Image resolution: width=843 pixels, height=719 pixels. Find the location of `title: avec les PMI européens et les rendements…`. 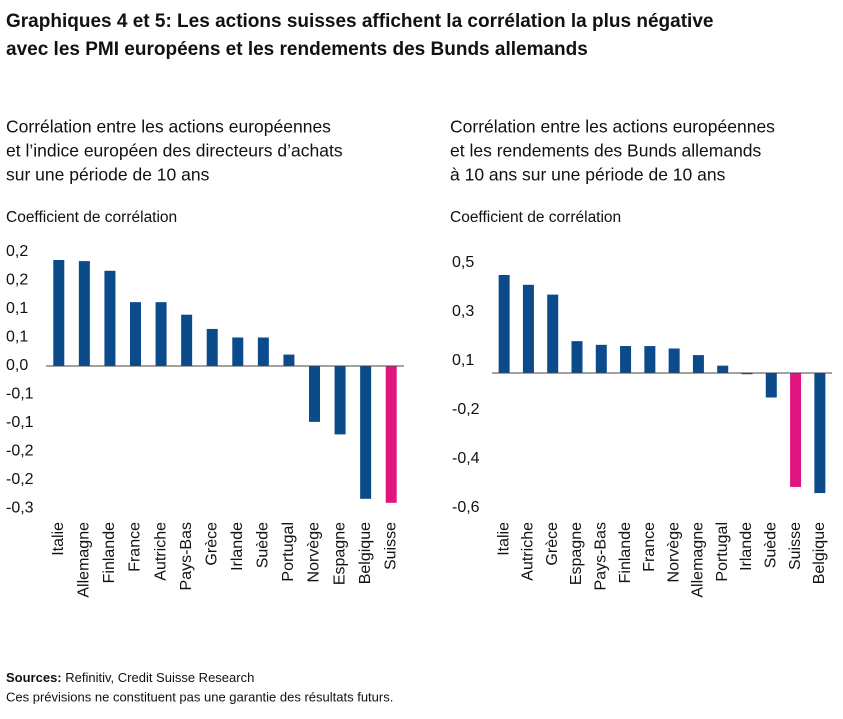

title: avec les PMI européens et les rendements… is located at coordinates (297, 49).